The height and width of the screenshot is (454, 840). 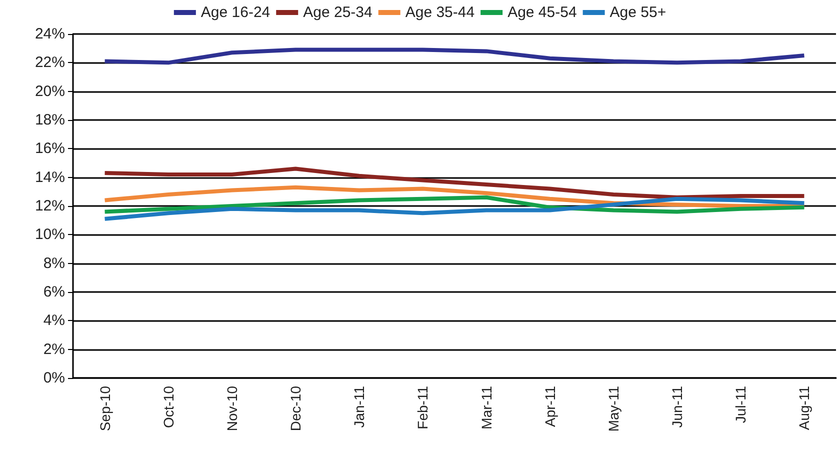 I want to click on legend-label: Age 25-34, so click(x=337, y=12).